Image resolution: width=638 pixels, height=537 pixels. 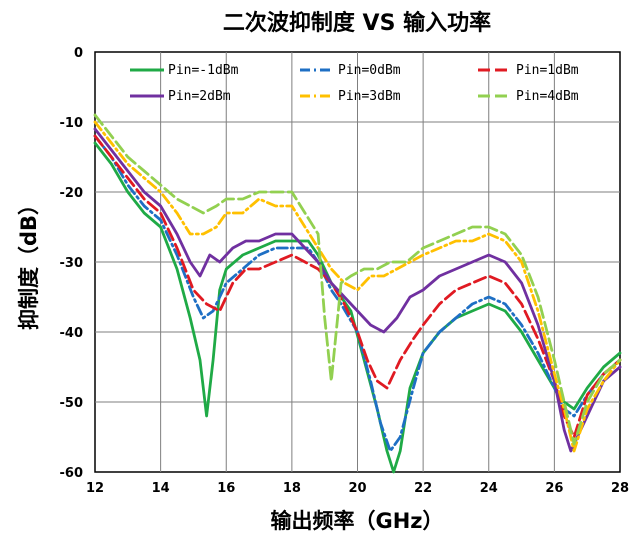 What do you see at coordinates (78, 53) in the screenshot?
I see `y-tick-label: 0` at bounding box center [78, 53].